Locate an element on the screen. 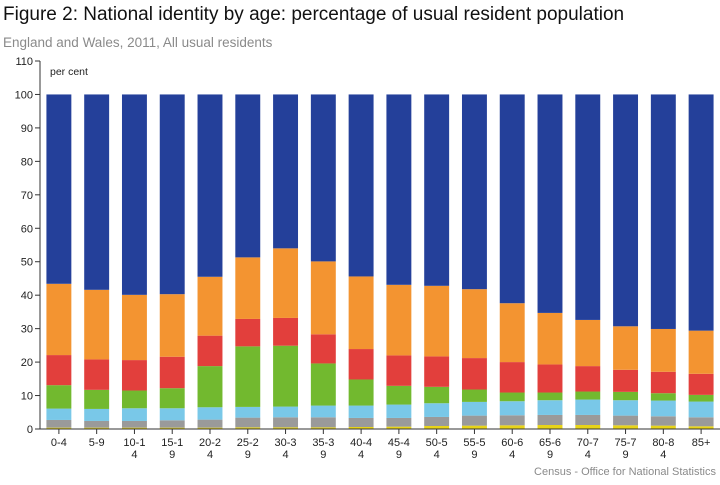  y-tick-label: 60 is located at coordinates (27, 229).